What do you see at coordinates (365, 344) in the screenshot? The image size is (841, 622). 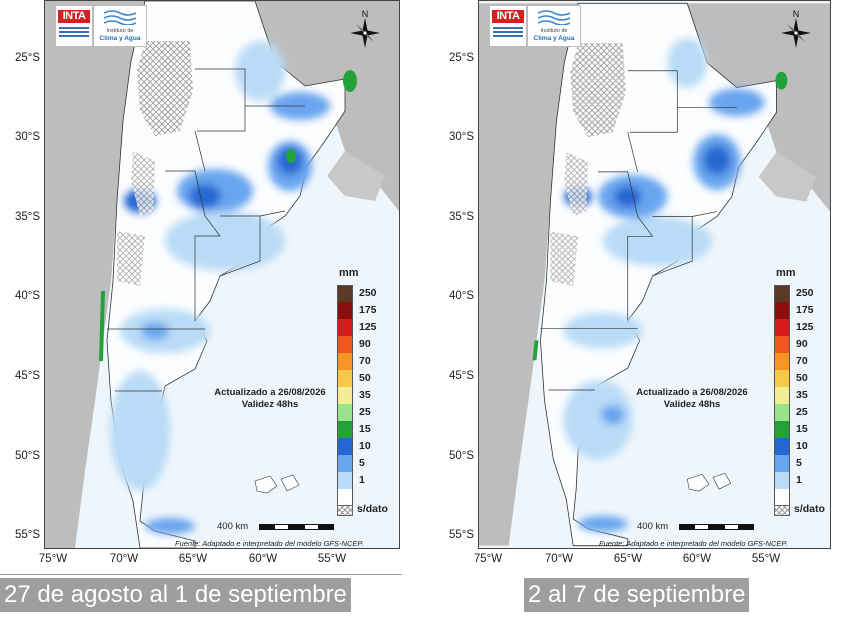 I see `legend-label: 90` at bounding box center [365, 344].